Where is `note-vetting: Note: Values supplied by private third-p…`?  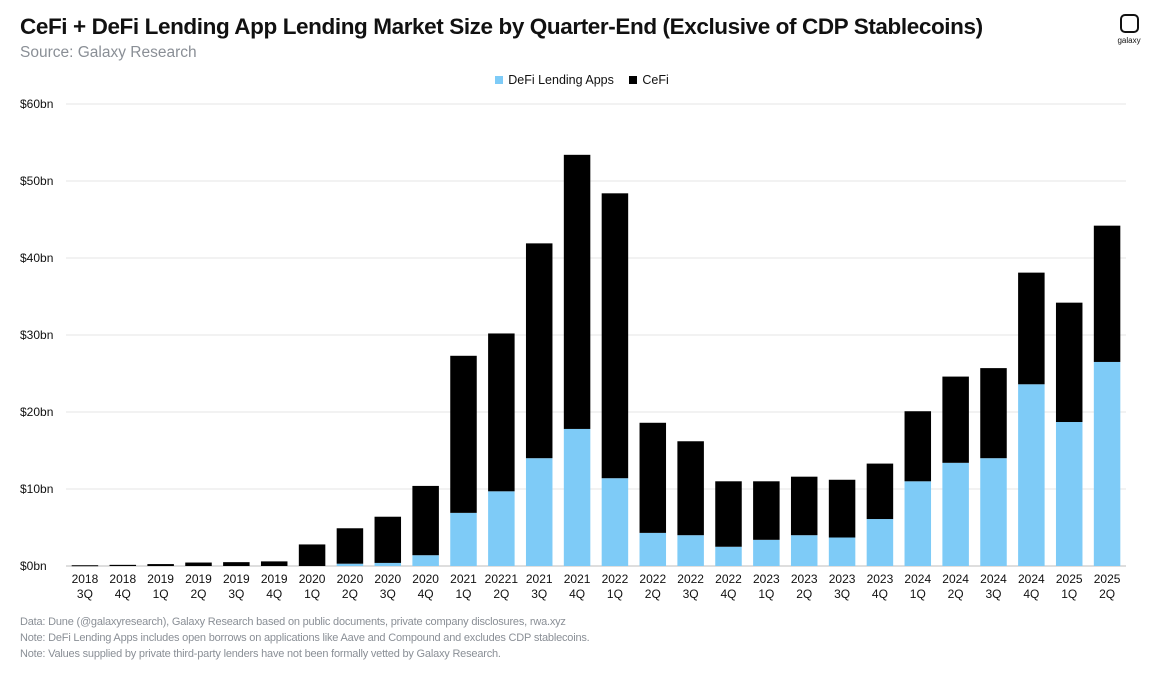
note-vetting: Note: Values supplied by private third-p… is located at coordinates (260, 654).